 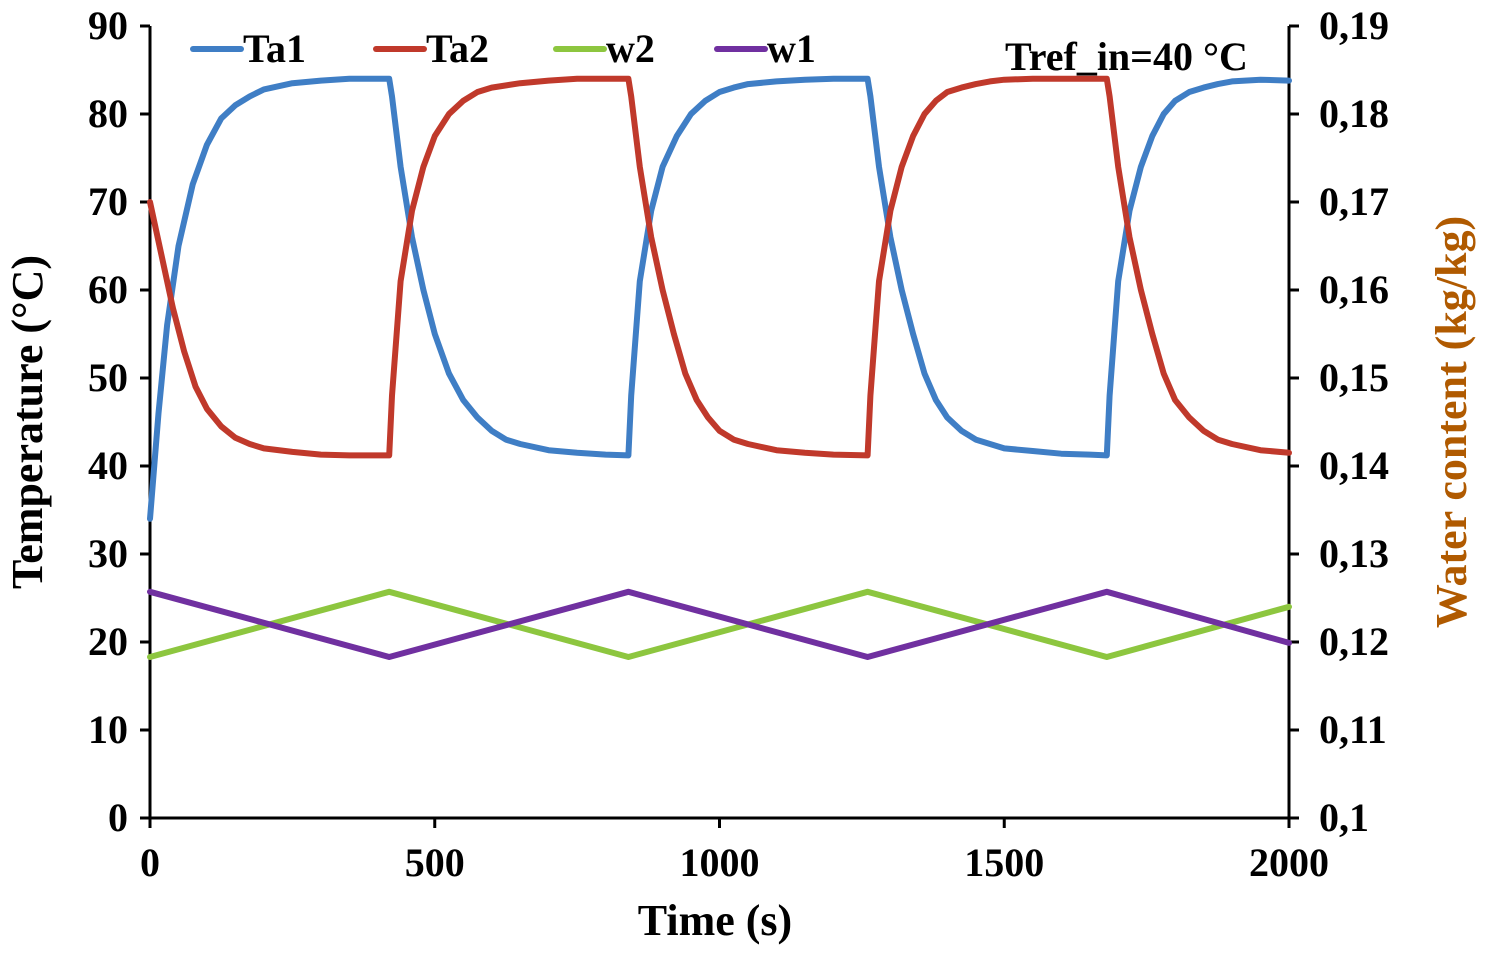 I want to click on x-tick-label: 1500, so click(x=1004, y=862).